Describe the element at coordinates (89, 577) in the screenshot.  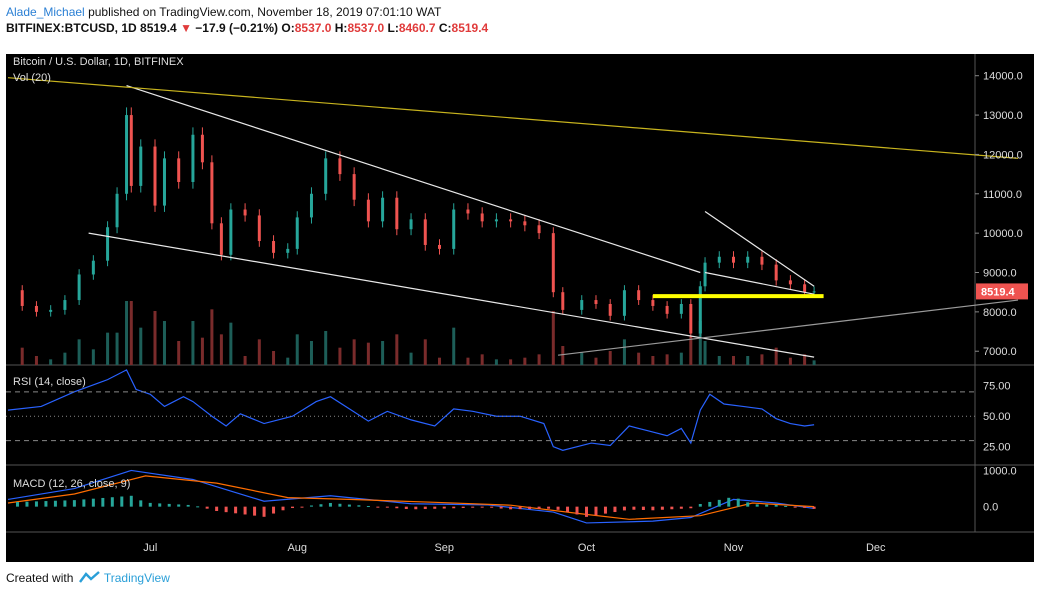
I see `tradingview-logo-icon` at that location.